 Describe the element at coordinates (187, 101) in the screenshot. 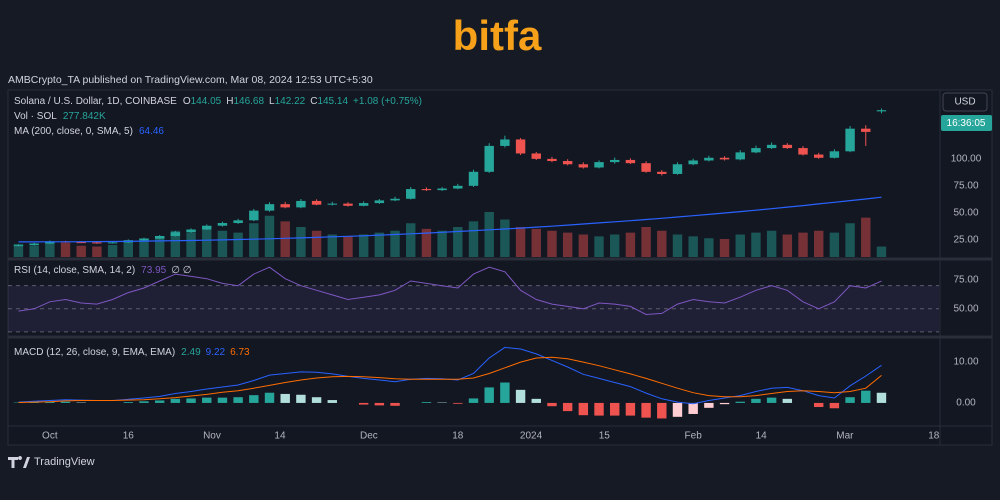

I see `ohlc-letter: O` at that location.